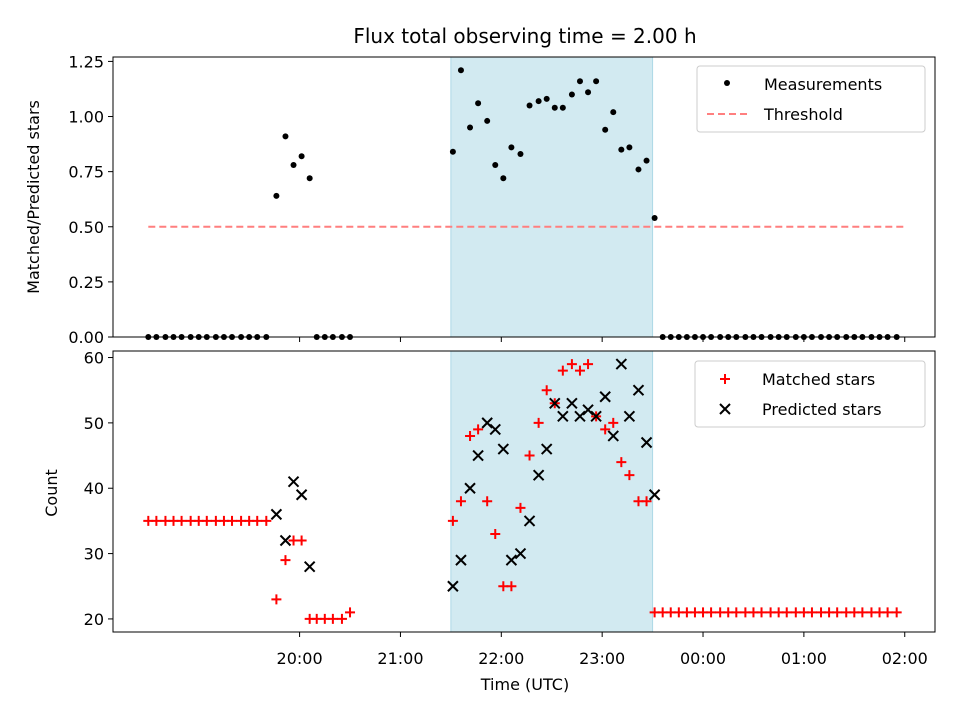 This screenshot has width=960, height=720. I want to click on x-tick-label: 21:00, so click(400, 658).